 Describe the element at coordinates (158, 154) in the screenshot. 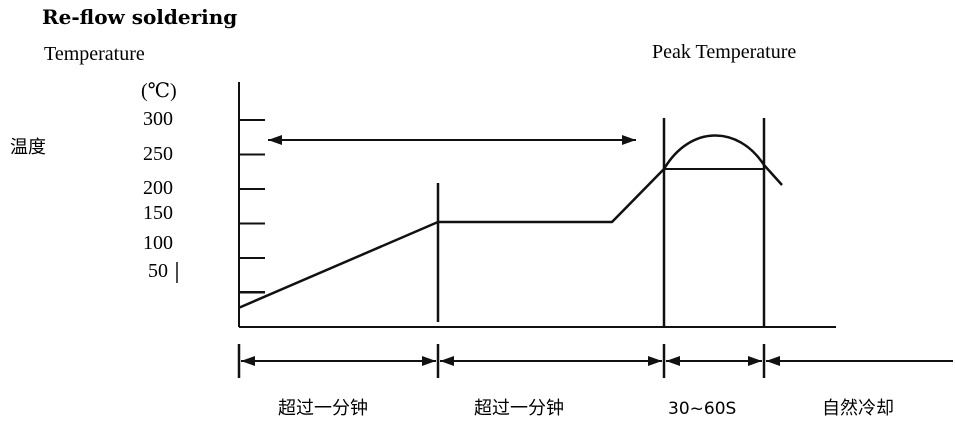

I see `y-tick-label: 250` at that location.